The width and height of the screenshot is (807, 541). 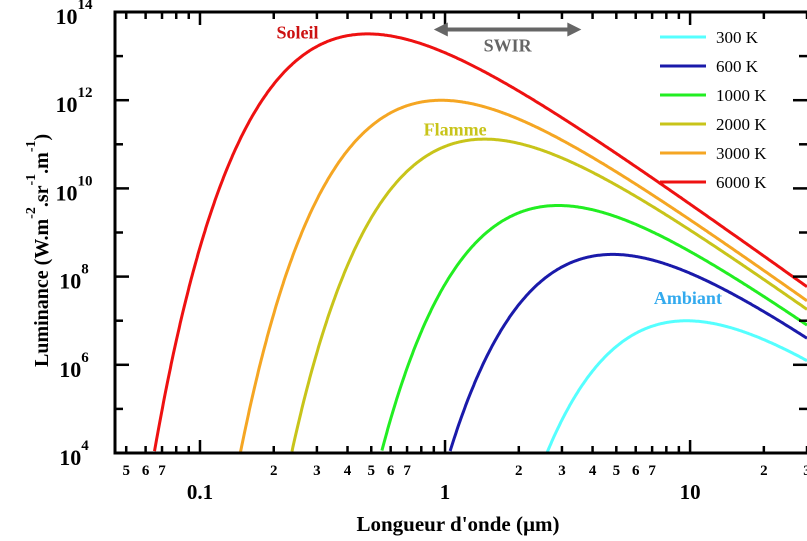 What do you see at coordinates (457, 524) in the screenshot?
I see `x-axis-title: Longueur d'onde (µm)` at bounding box center [457, 524].